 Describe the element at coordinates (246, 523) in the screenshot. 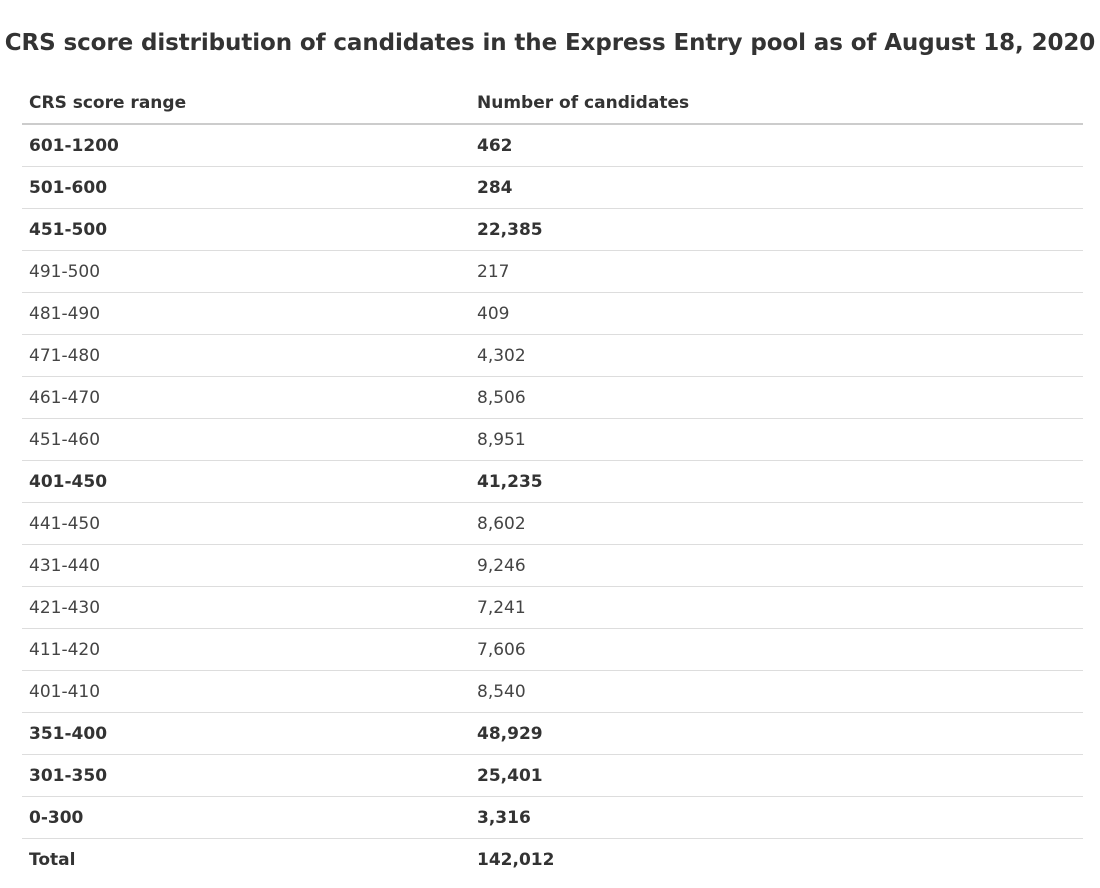

I see `score-range-cell: 441-450` at that location.